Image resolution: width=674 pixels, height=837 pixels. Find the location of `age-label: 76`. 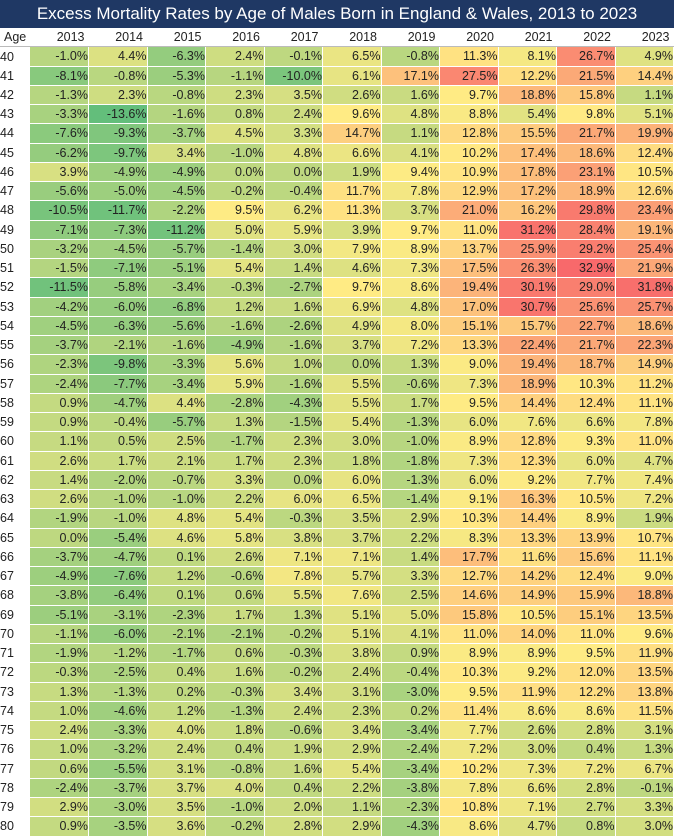

age-label: 76 is located at coordinates (15, 749).